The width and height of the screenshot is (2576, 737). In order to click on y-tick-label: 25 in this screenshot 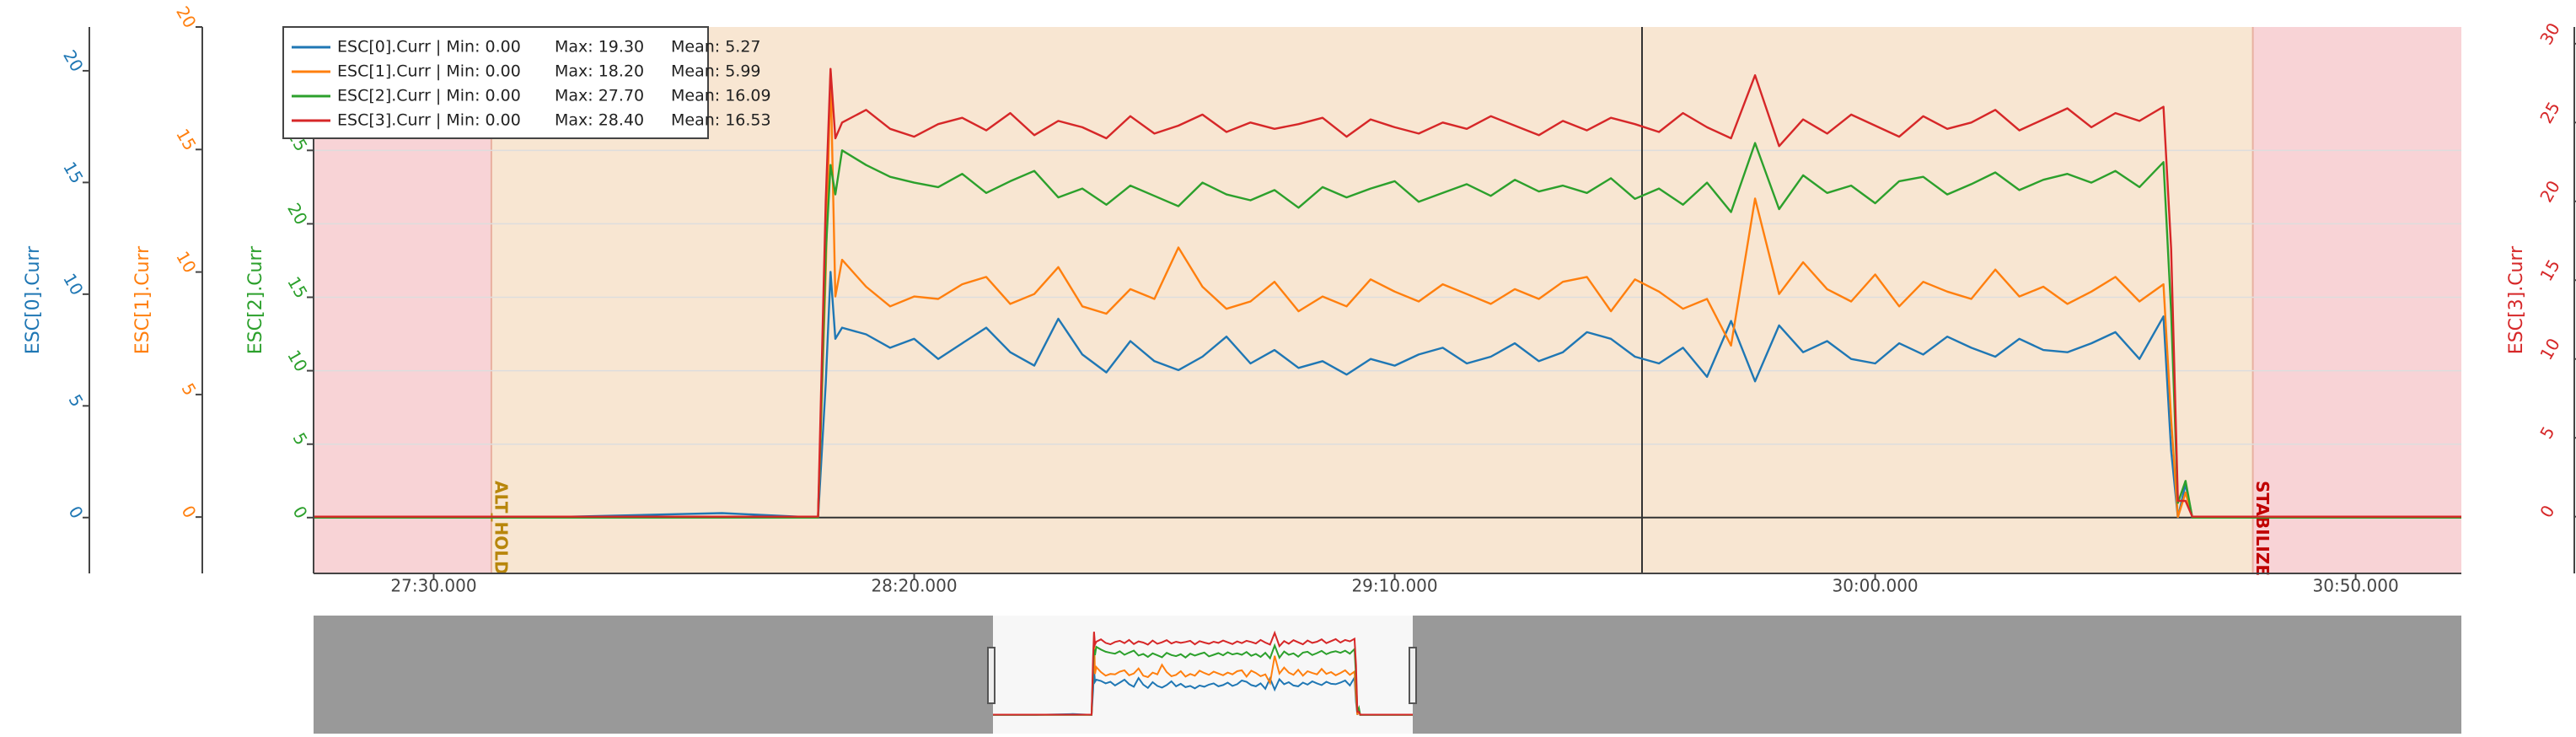, I will do `click(2550, 113)`.